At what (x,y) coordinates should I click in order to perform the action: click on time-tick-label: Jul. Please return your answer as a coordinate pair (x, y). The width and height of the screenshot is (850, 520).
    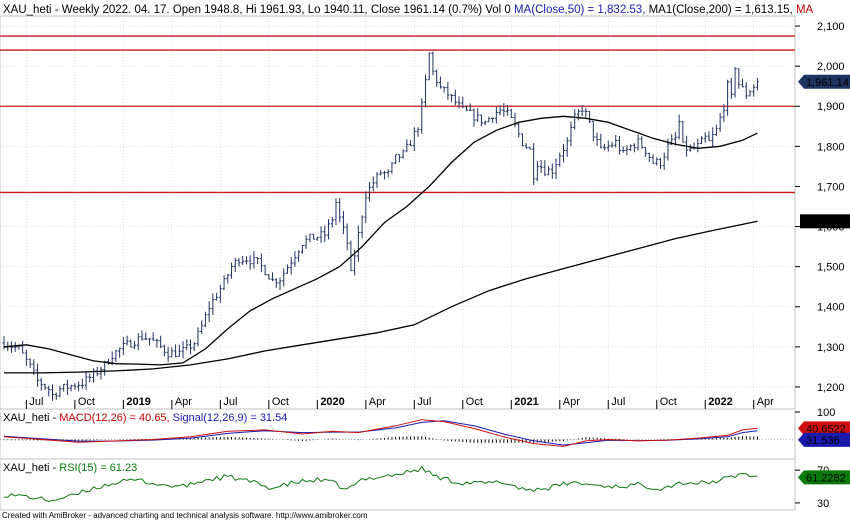
    Looking at the image, I should click on (36, 402).